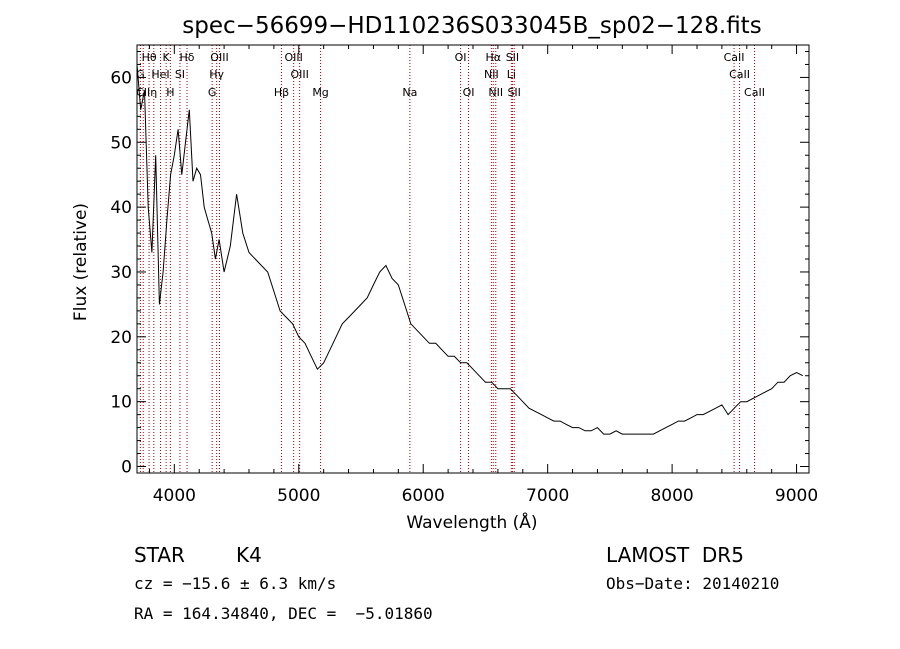 Image resolution: width=900 pixels, height=649 pixels. I want to click on spectral-line-label: Hβ, so click(281, 92).